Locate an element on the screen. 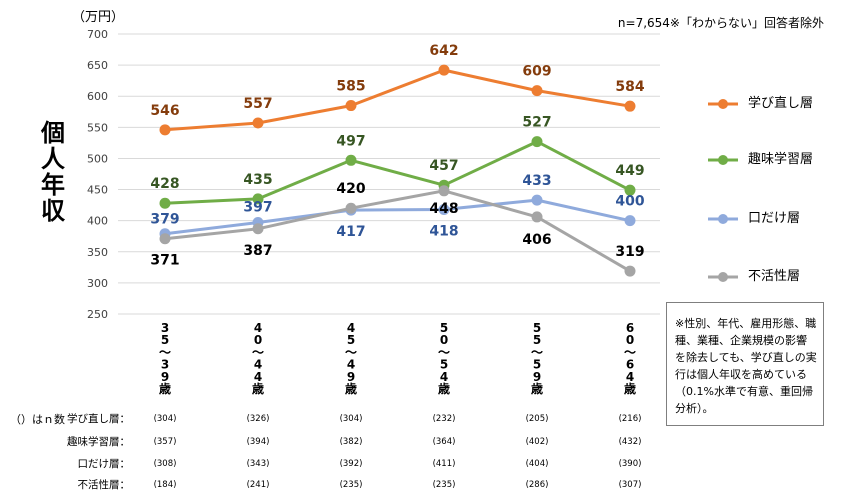  n-count: (364) is located at coordinates (444, 442).